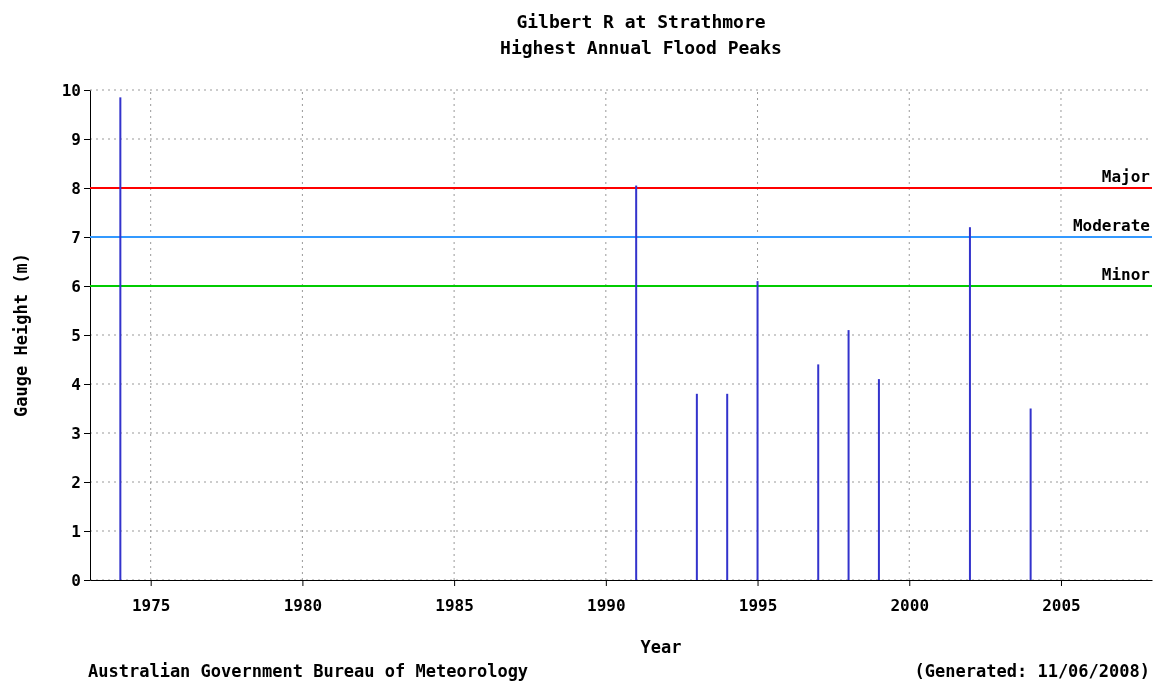 The width and height of the screenshot is (1154, 684). Describe the element at coordinates (21, 335) in the screenshot. I see `y-axis-title: Gauge Height (m)` at that location.